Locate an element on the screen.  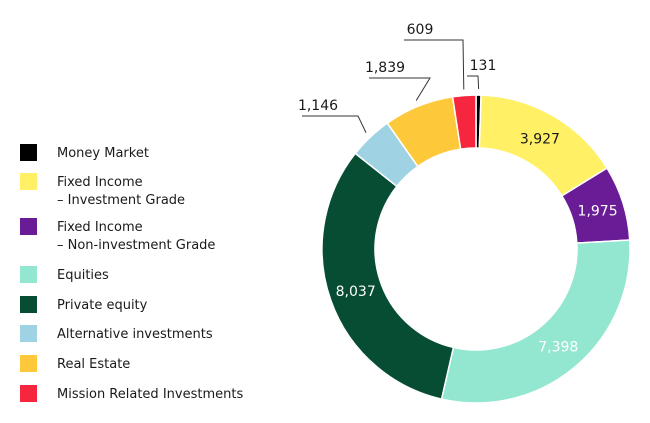
value-label: 609 is located at coordinates (420, 30).